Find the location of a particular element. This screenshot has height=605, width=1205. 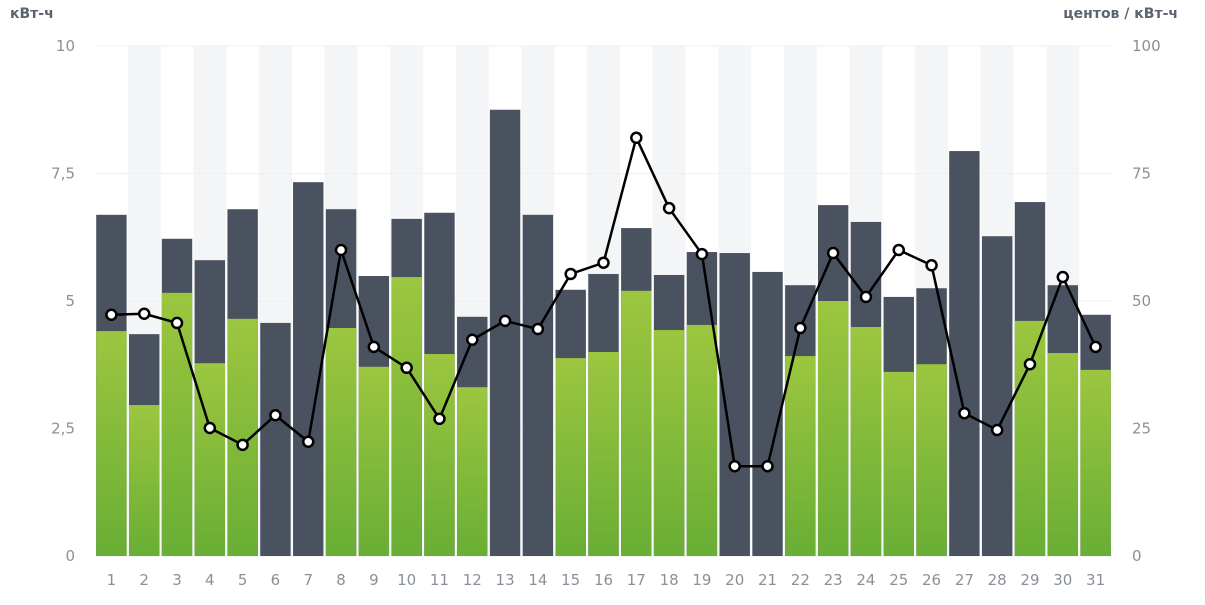

x-tick-label: 21 is located at coordinates (767, 580).